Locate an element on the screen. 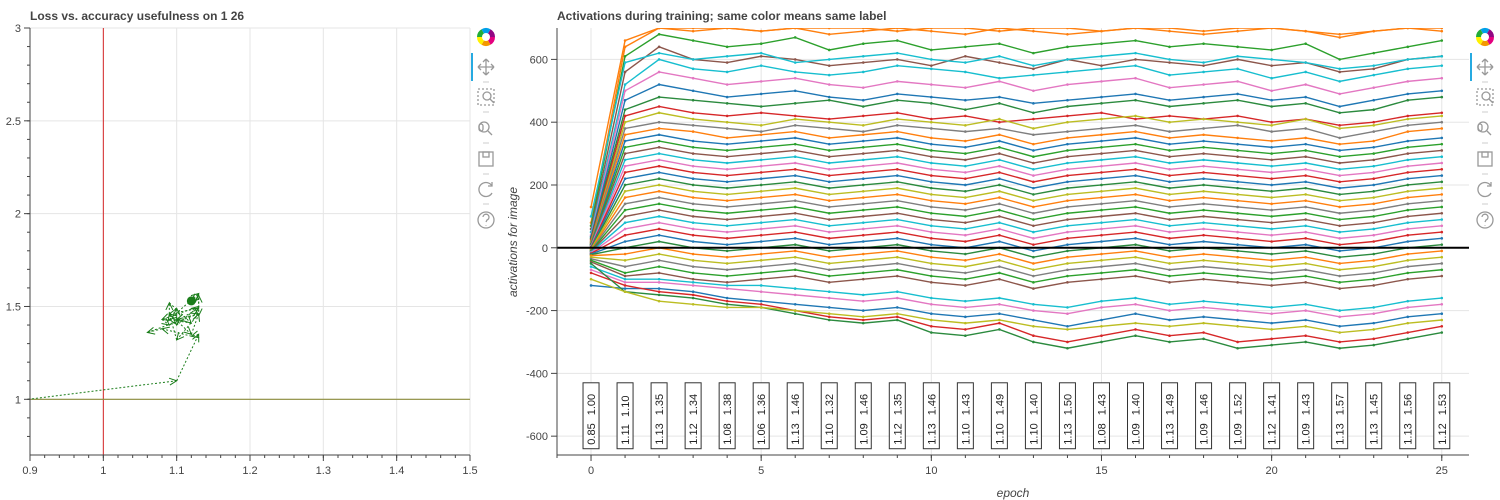  annotation-box: 1.06 1.36 is located at coordinates (761, 416).